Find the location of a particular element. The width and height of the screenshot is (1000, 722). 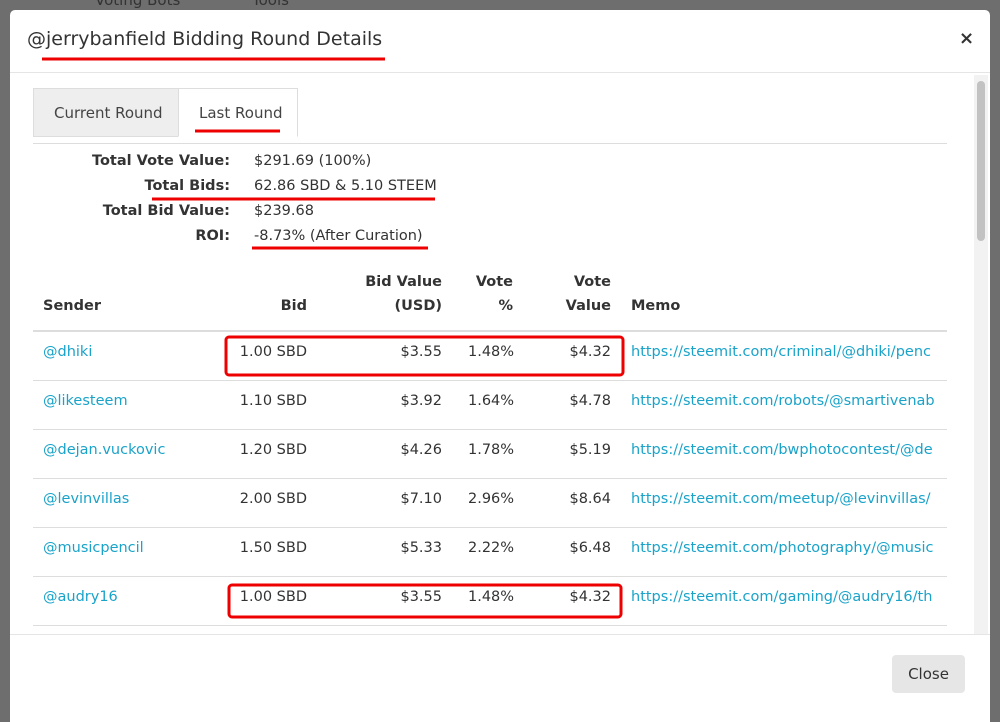

table-cell: 2.96% is located at coordinates (491, 499).